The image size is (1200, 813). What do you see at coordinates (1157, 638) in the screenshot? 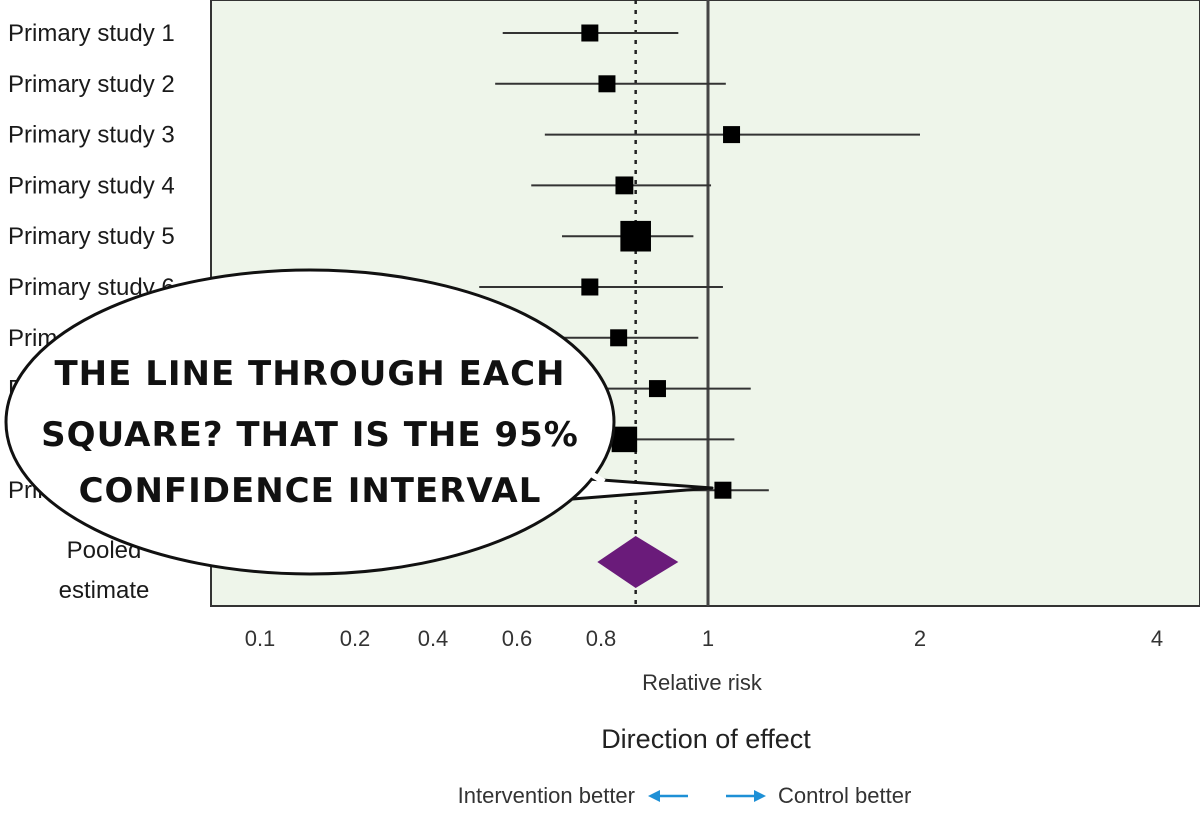
I see `x-tick-label: 4` at bounding box center [1157, 638].